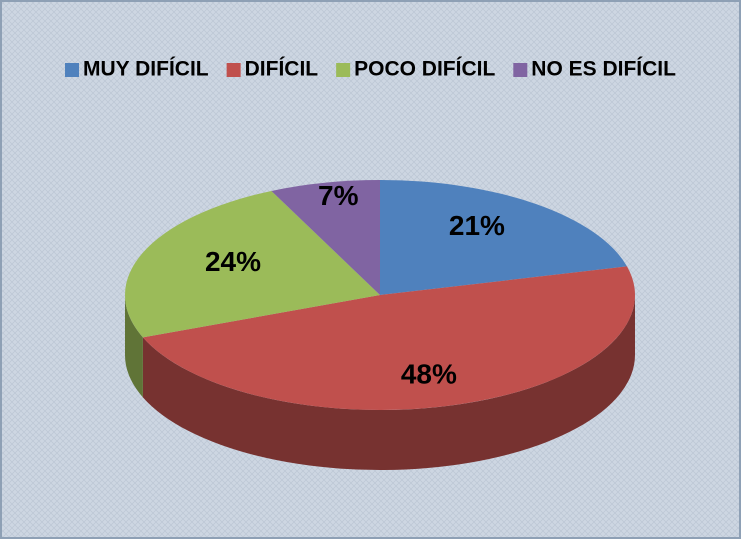  What do you see at coordinates (338, 195) in the screenshot?
I see `data-label: 7%` at bounding box center [338, 195].